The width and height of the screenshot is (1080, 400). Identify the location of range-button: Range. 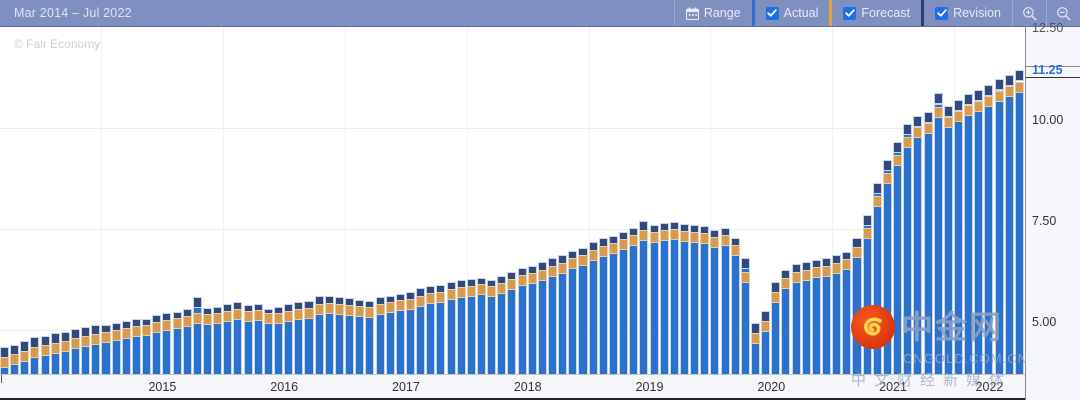
(712, 13).